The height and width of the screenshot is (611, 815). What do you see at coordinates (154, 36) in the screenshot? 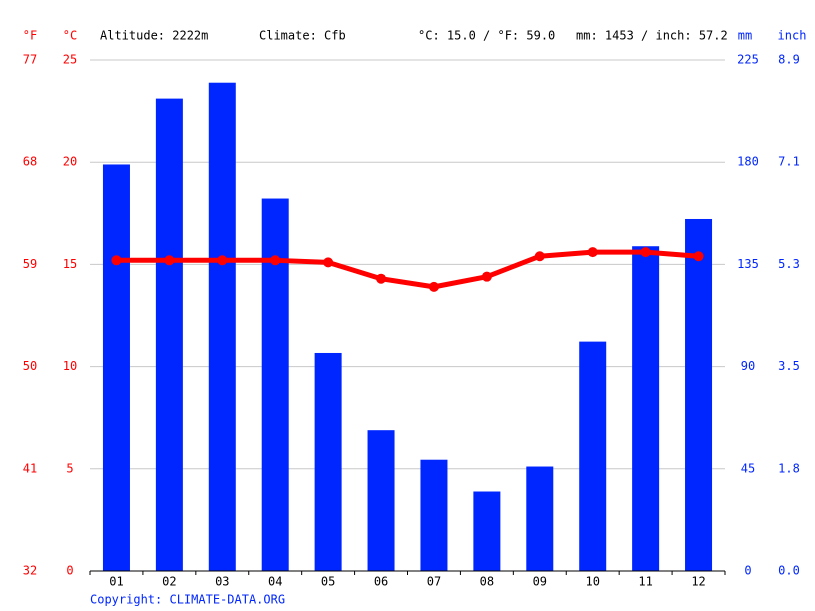
I see `annotation: Altitude: 2222m` at bounding box center [154, 36].